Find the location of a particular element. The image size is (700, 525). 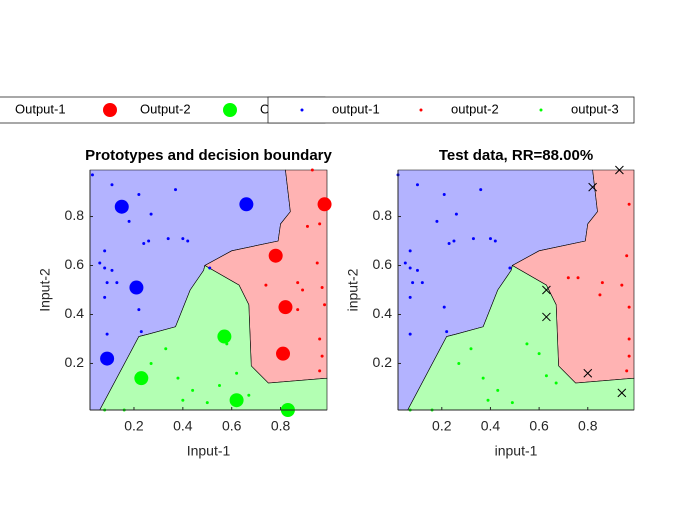

y-tick-label: 0.2 is located at coordinates (383, 362).